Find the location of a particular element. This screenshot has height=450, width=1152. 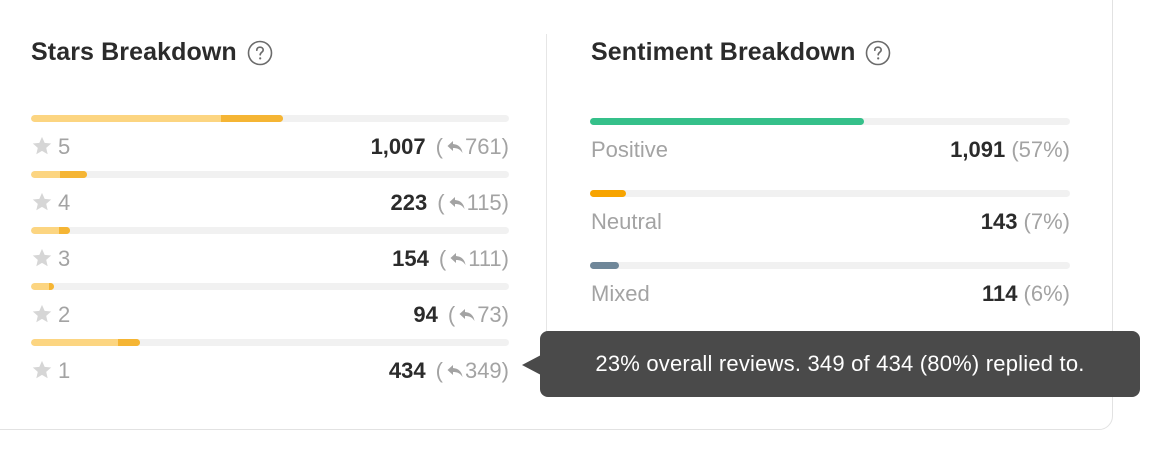

sentiment-row-mixed: Mixed 114 (6%) is located at coordinates (830, 292).